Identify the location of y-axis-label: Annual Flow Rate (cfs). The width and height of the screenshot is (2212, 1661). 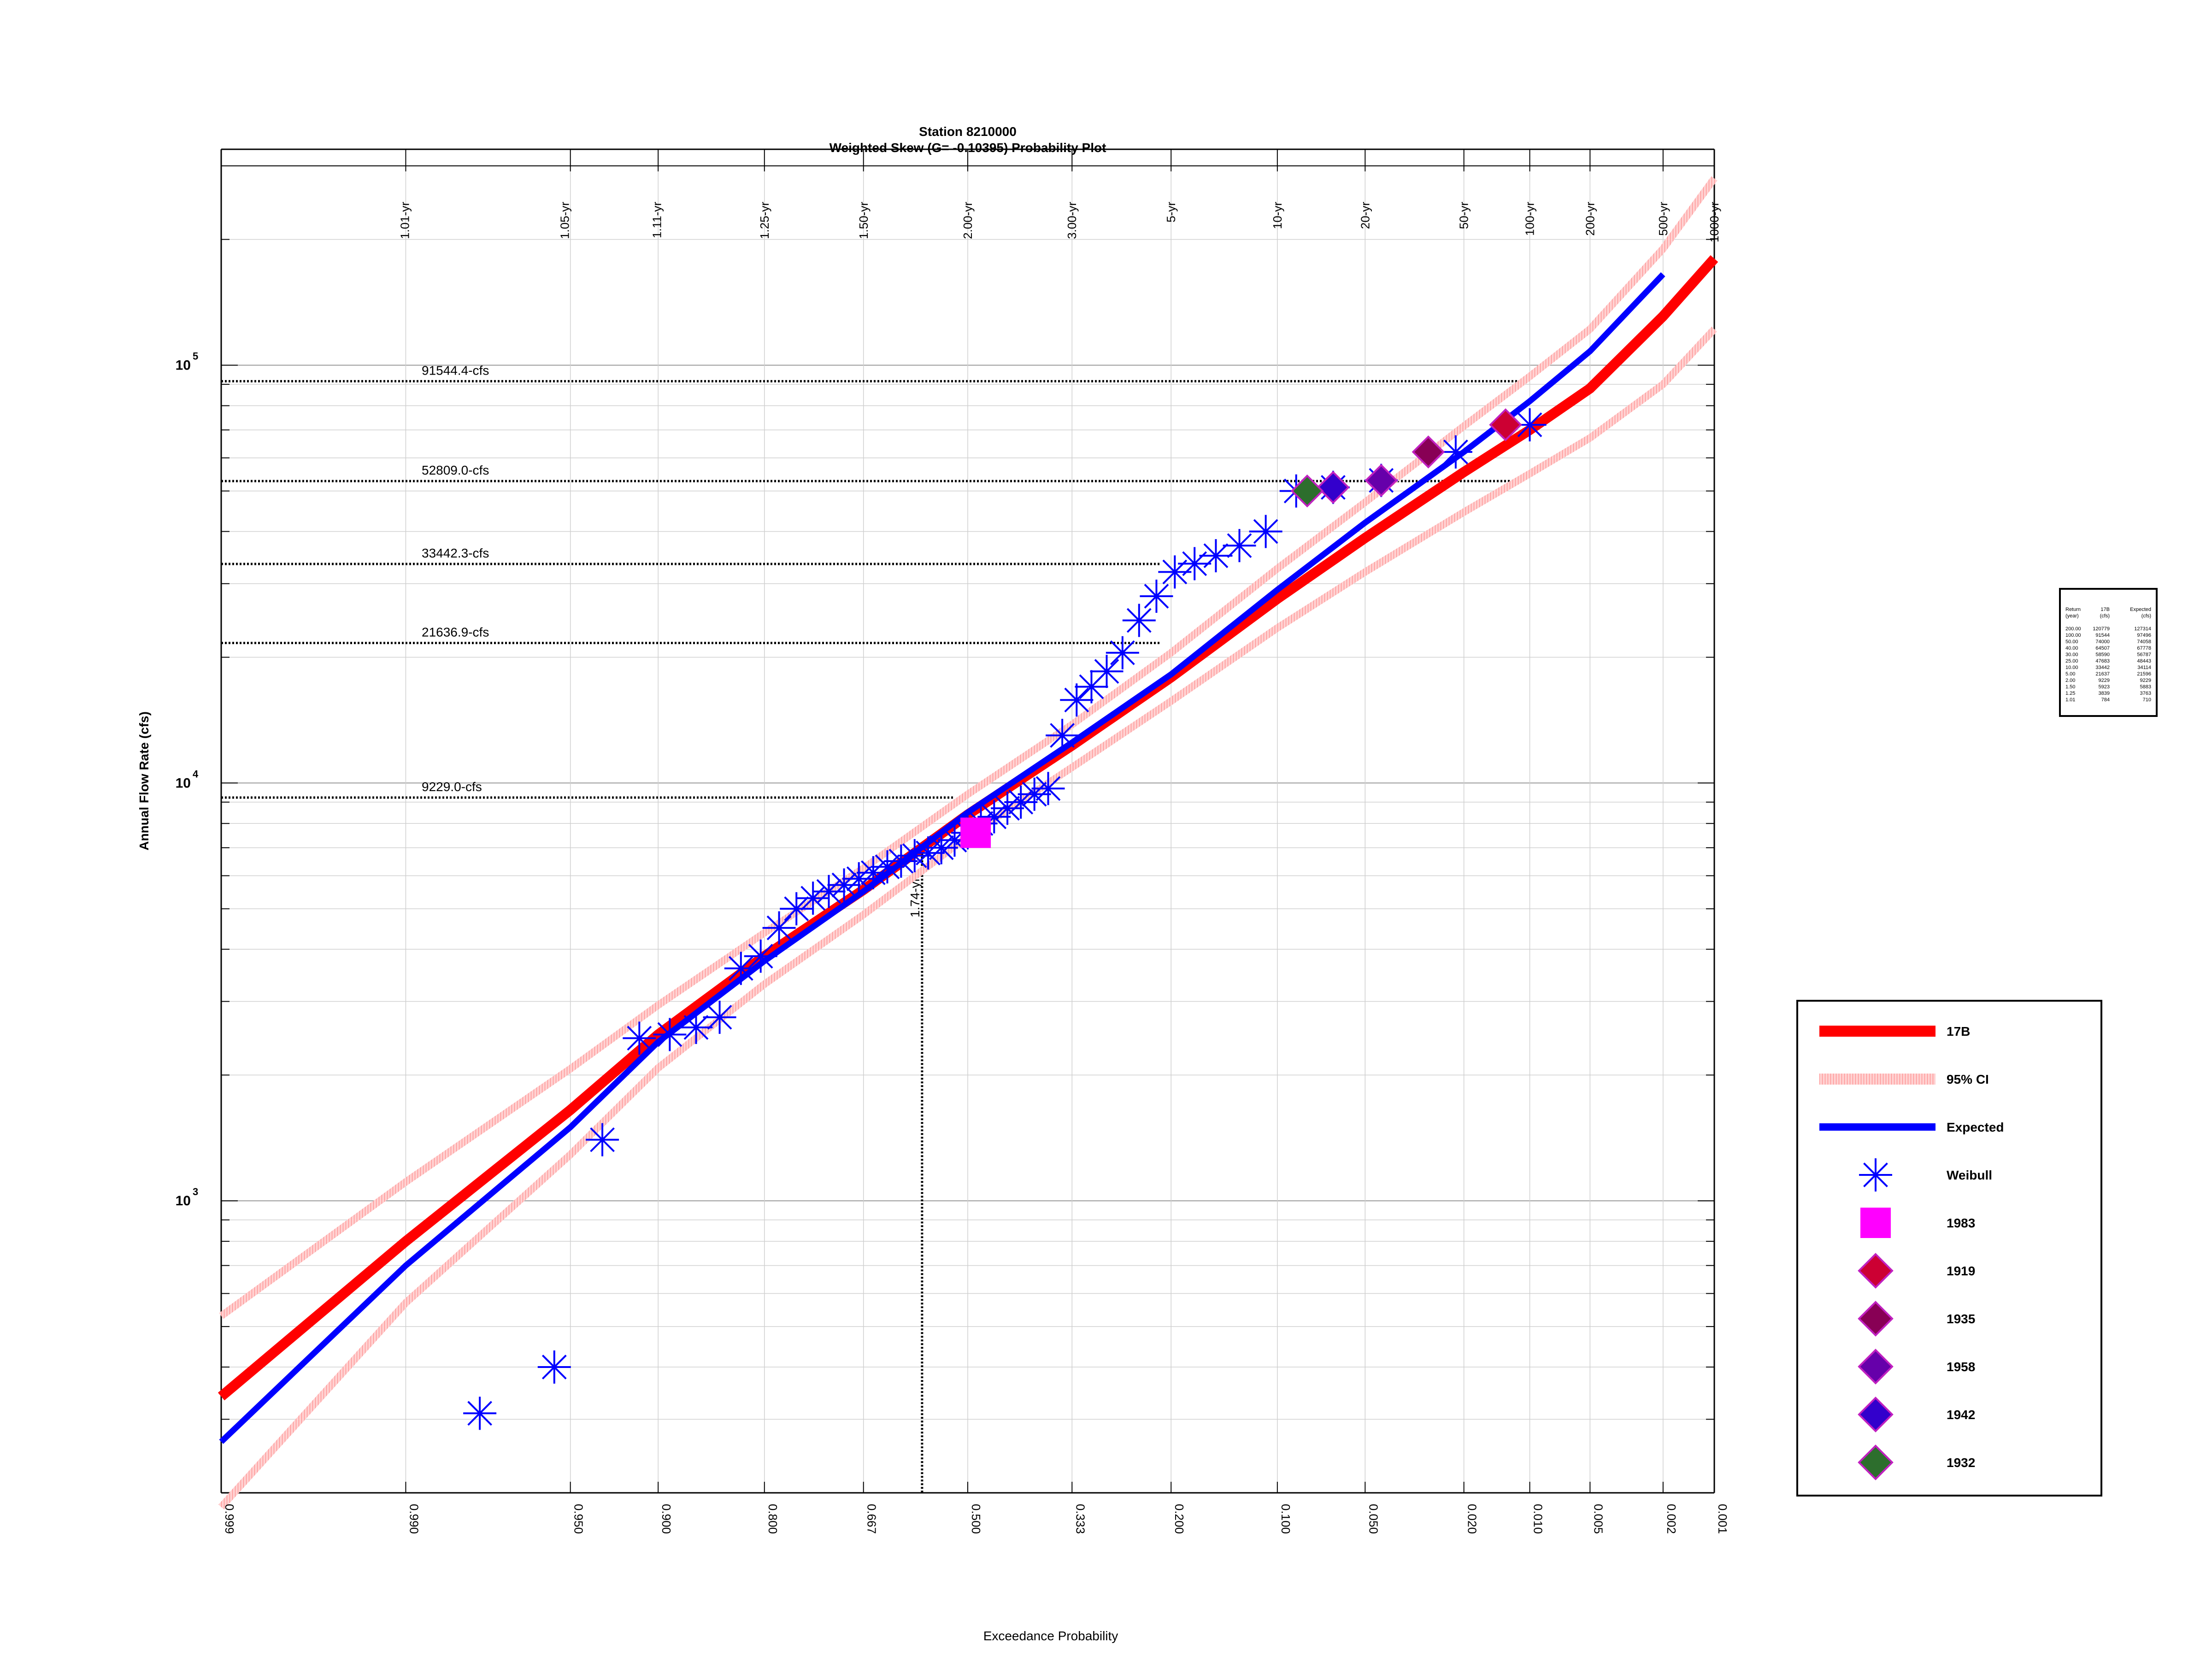
(144, 781).